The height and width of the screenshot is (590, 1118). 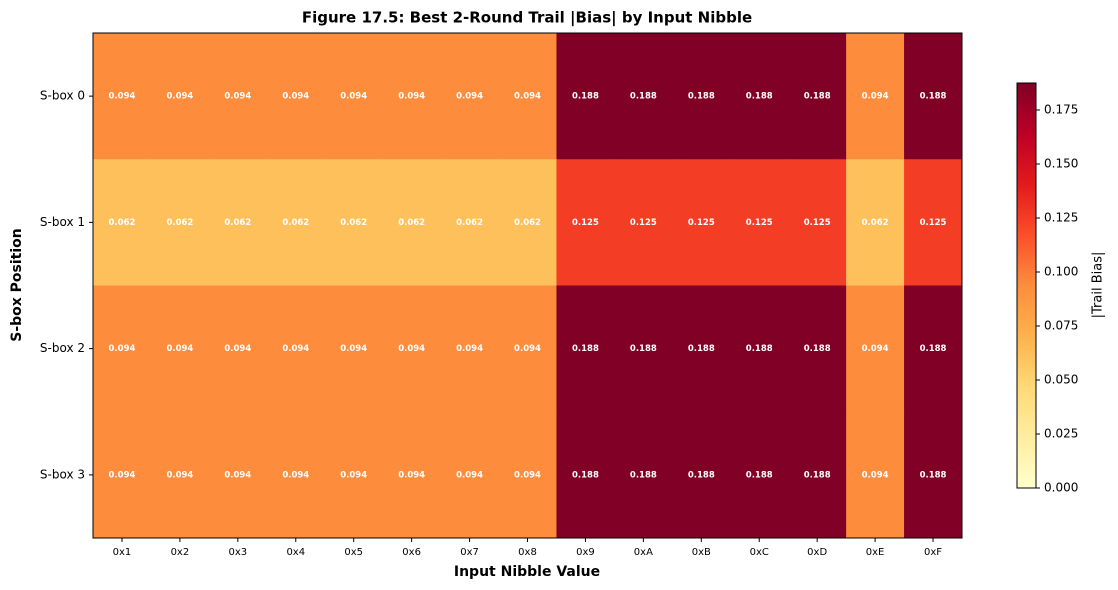 I want to click on x-tick-label: 0xE, so click(x=875, y=552).